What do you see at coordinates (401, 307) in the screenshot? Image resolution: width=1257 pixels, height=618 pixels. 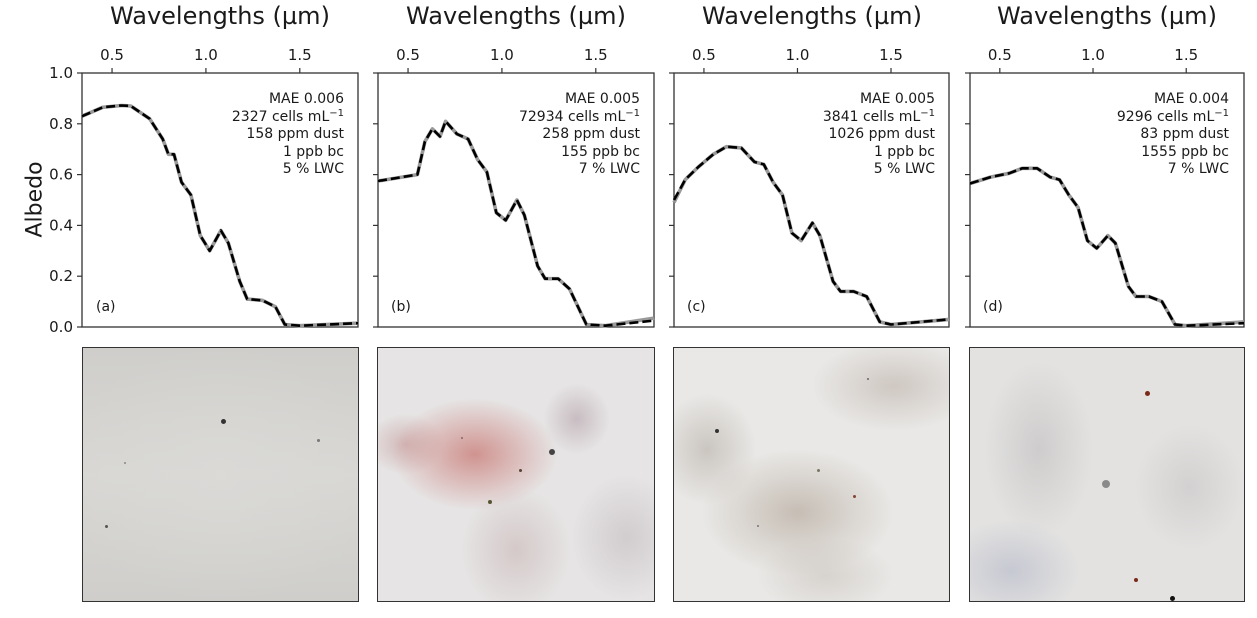 I see `panel-tag-b: (b)` at bounding box center [401, 307].